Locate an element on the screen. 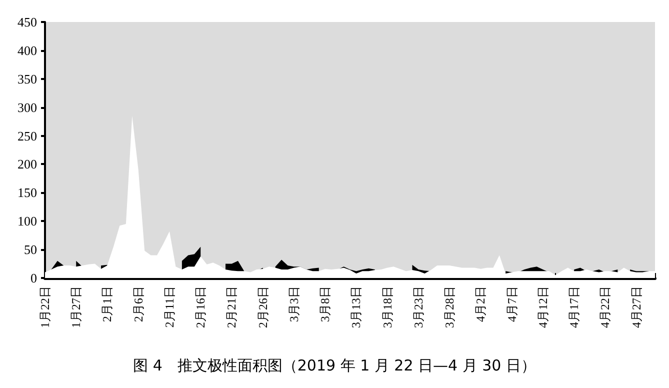  y-tick-label: 250 is located at coordinates (27, 136).